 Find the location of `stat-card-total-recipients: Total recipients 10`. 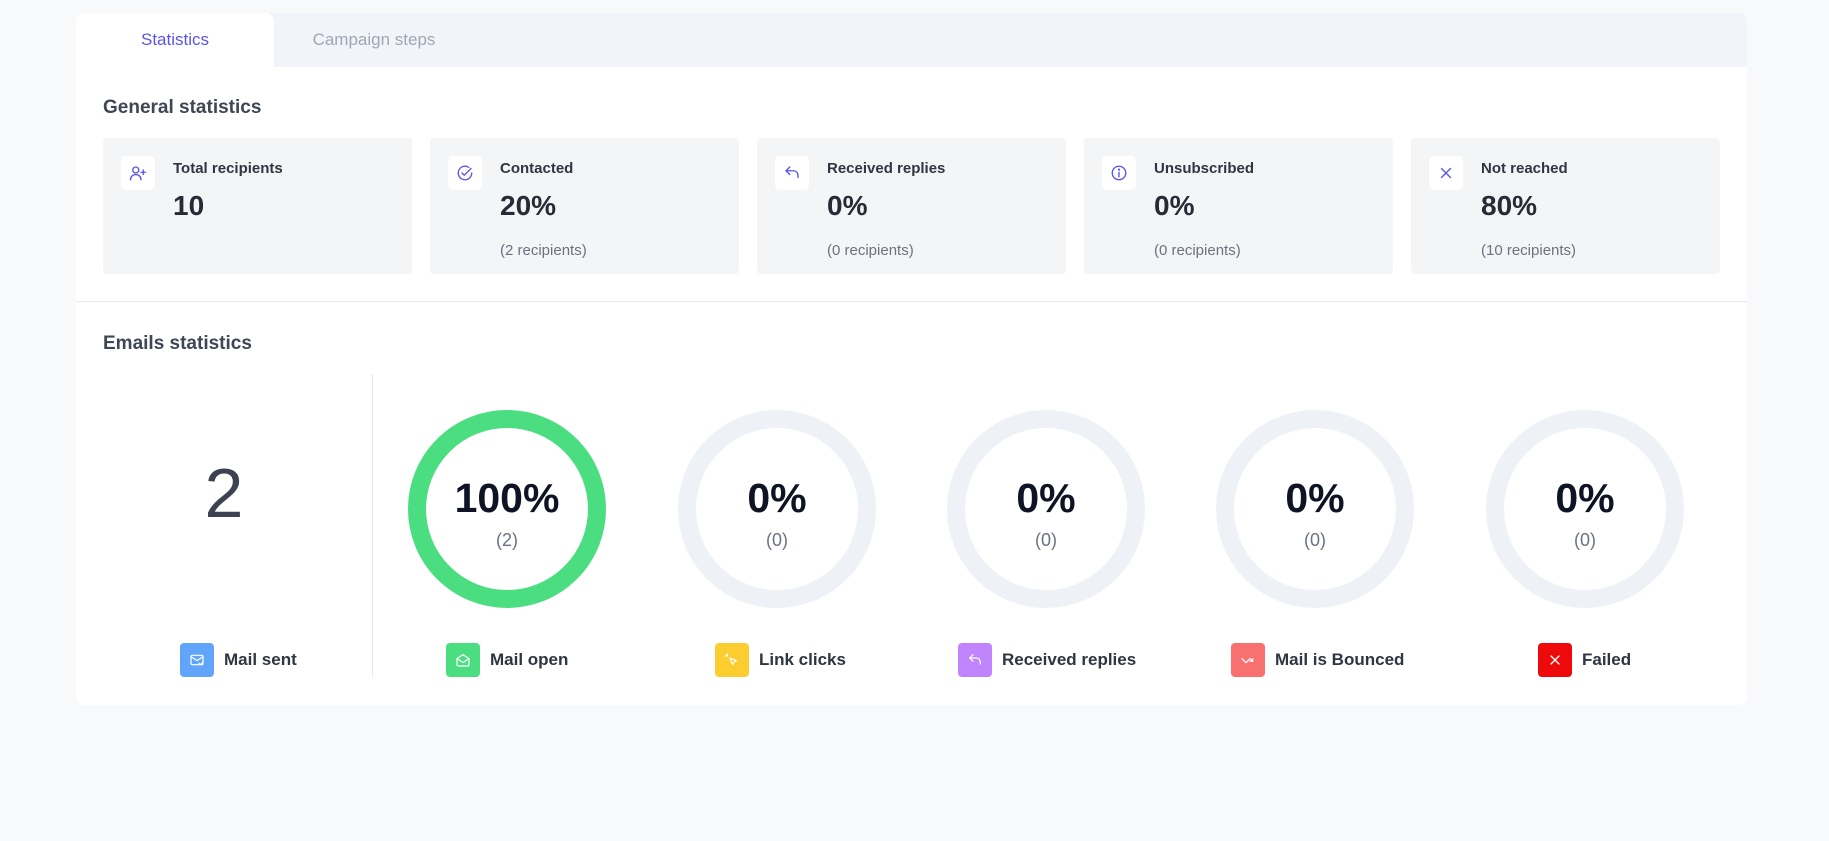

stat-card-total-recipients: Total recipients 10 is located at coordinates (257, 206).